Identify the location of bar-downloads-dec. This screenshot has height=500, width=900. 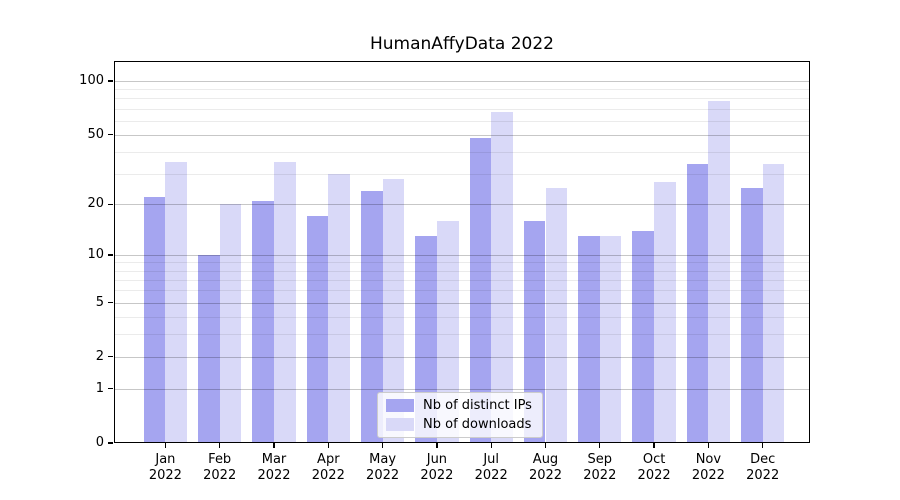
(773, 303).